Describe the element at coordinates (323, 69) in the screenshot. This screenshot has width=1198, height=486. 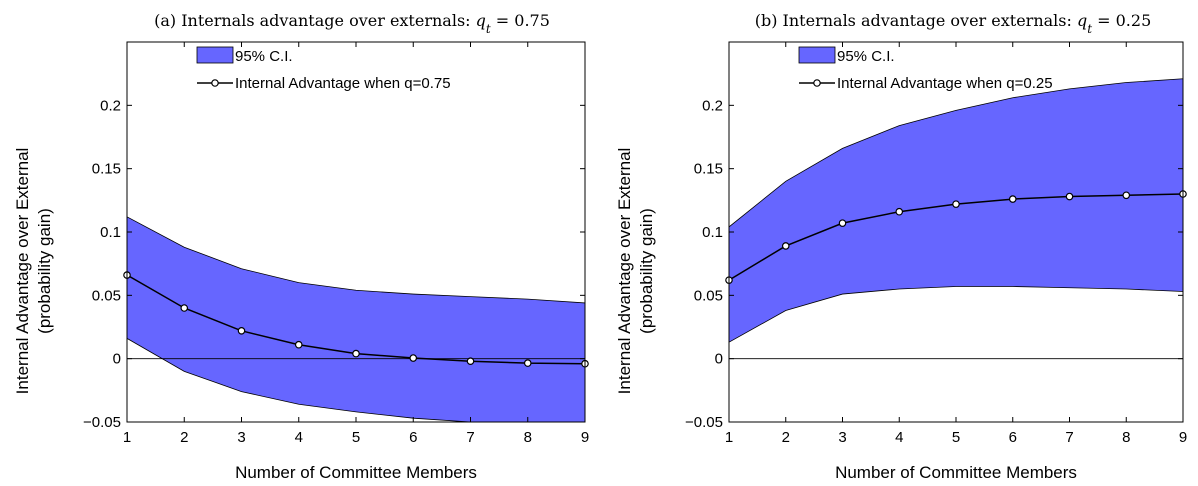
I see `legend: 95% C.I. Internal Advantage when q=0.75` at that location.